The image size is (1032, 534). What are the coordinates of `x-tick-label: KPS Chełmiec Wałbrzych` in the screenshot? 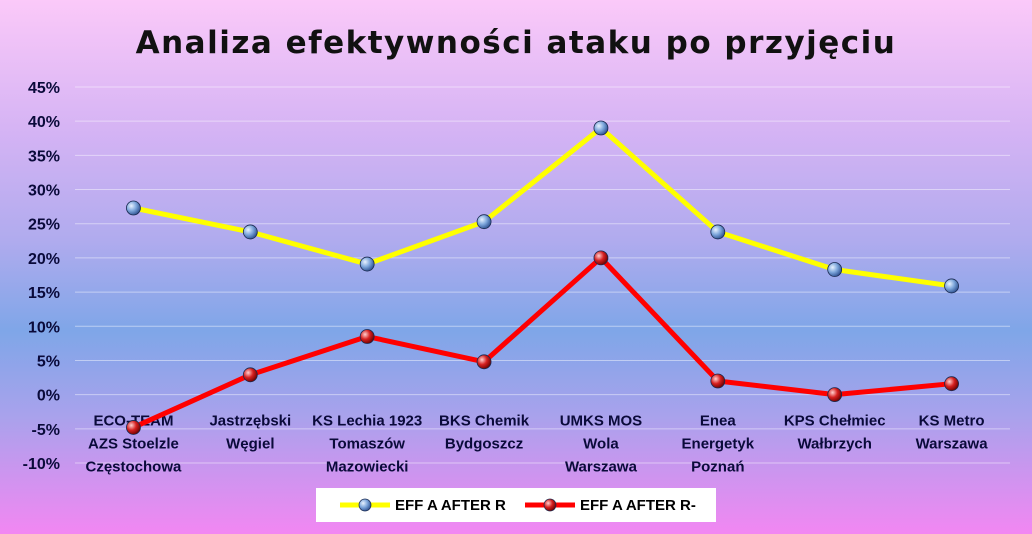 It's located at (835, 433).